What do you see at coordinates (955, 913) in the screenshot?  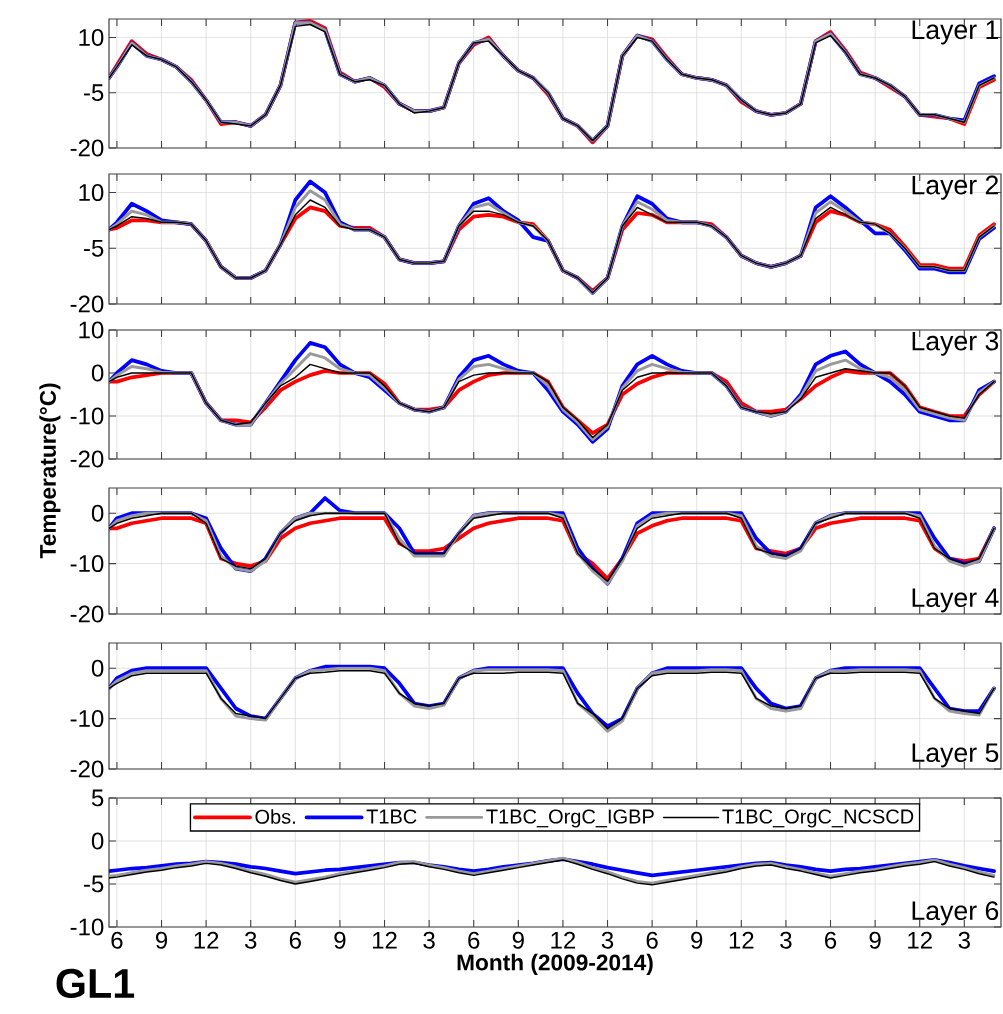 I see `annotation: Layer 6` at bounding box center [955, 913].